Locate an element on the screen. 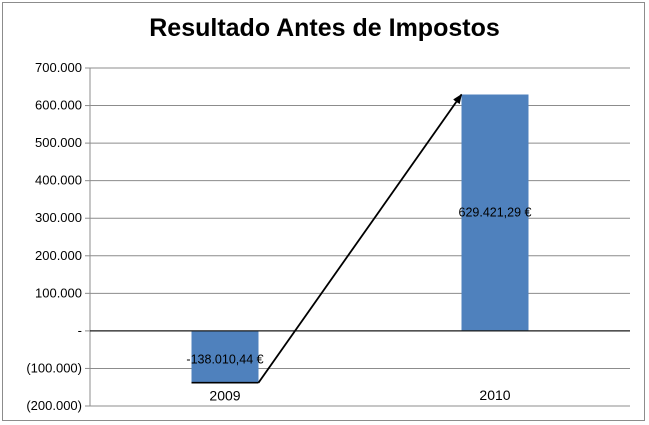 The width and height of the screenshot is (649, 425). y-tick-label: 700.000 is located at coordinates (58, 67).